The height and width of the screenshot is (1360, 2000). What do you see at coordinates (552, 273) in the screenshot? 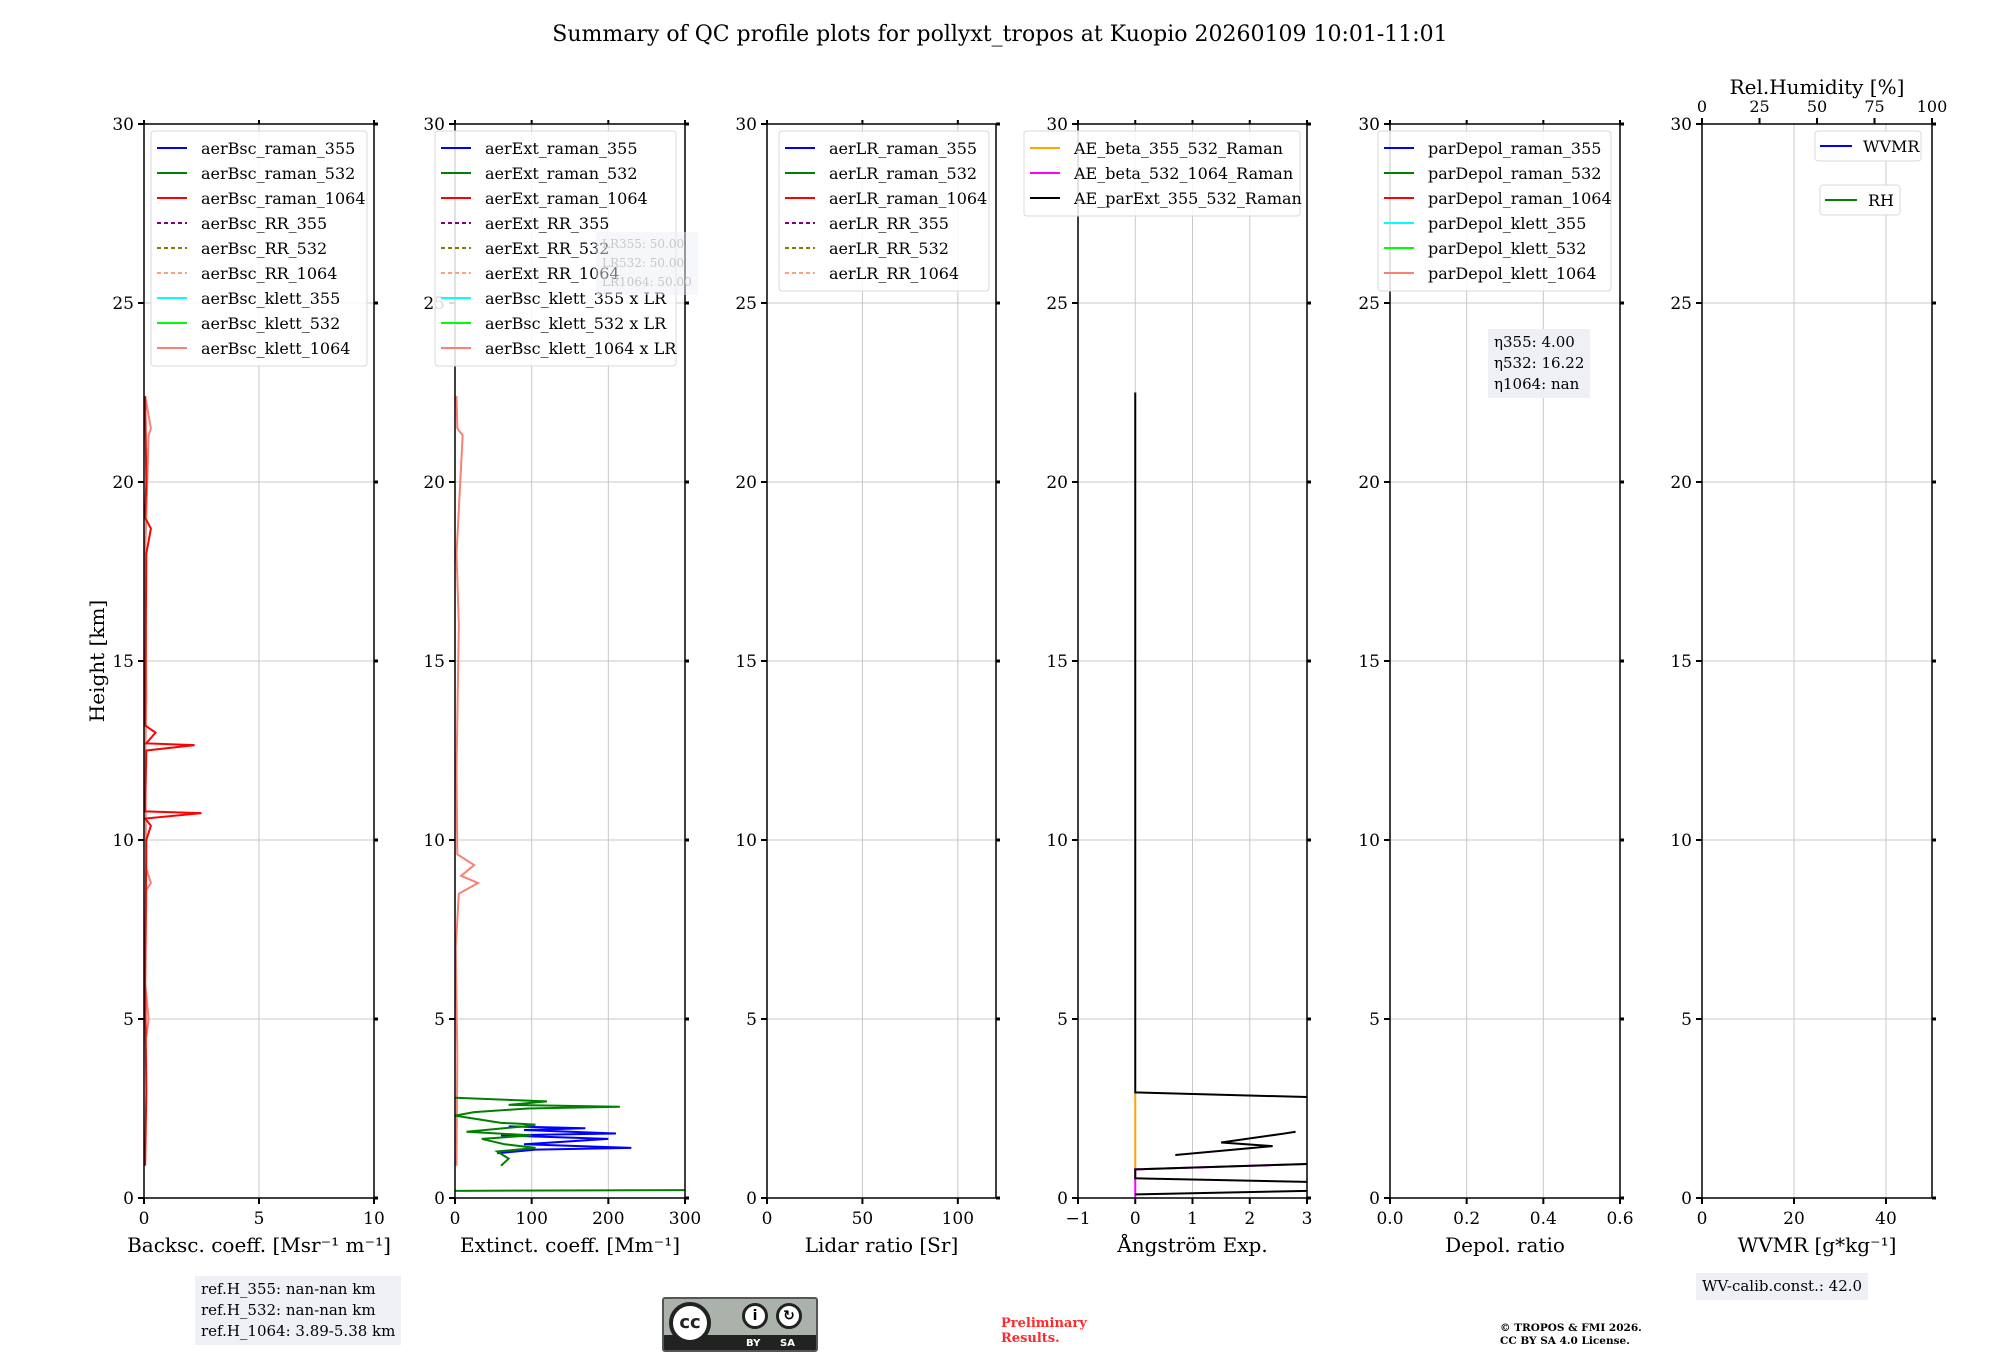
I see `legend-label: aerExt_RR_1064` at bounding box center [552, 273].